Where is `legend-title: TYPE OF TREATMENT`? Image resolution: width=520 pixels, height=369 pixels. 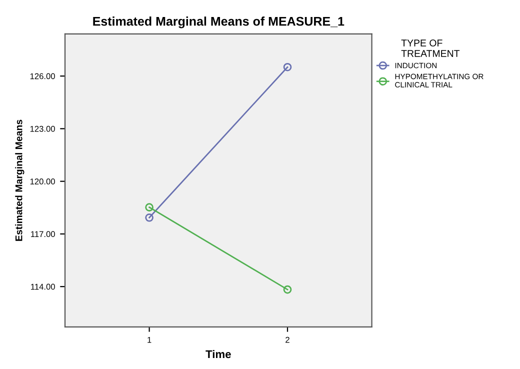
legend-title: TYPE OF TREATMENT is located at coordinates (430, 48).